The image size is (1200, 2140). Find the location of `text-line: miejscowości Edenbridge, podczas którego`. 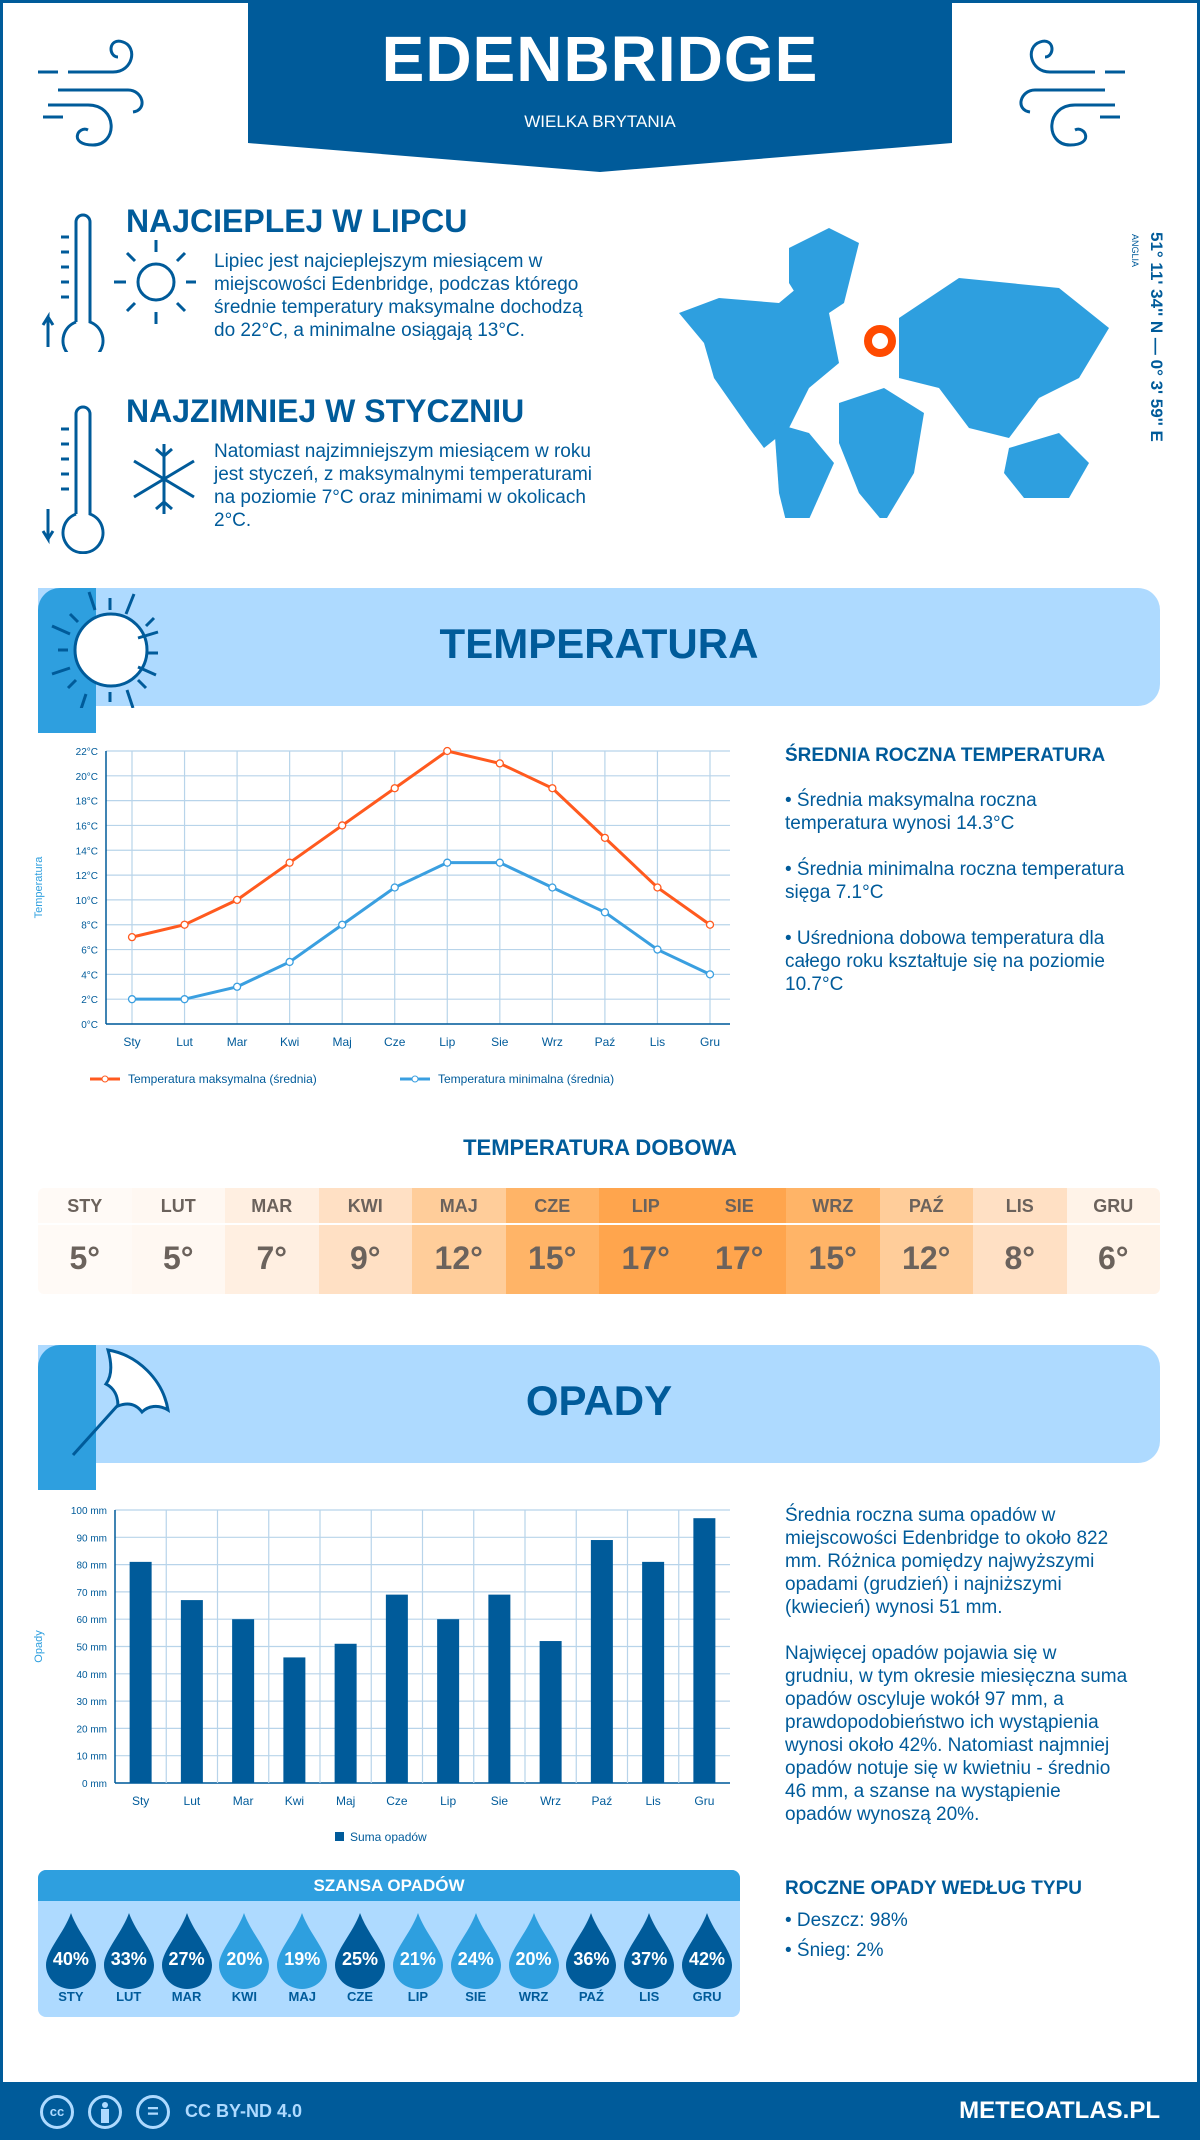

text-line: miejscowości Edenbridge, podczas którego is located at coordinates (396, 284).